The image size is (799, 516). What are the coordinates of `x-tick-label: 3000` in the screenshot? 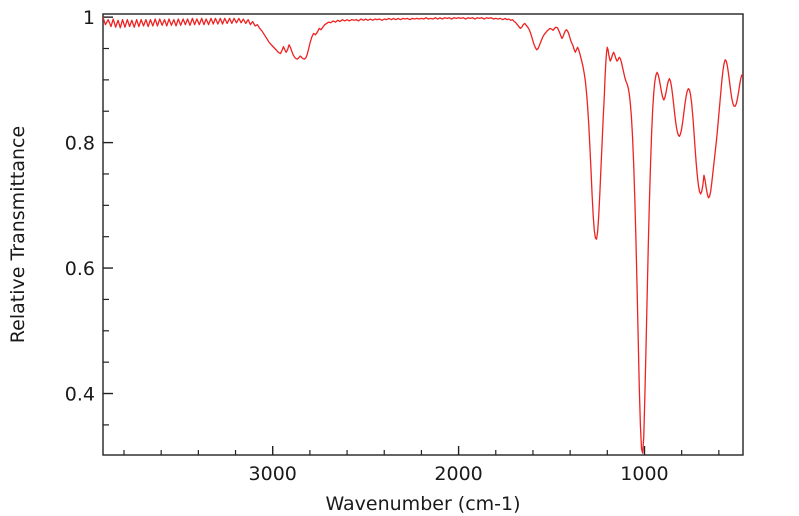 It's located at (273, 474).